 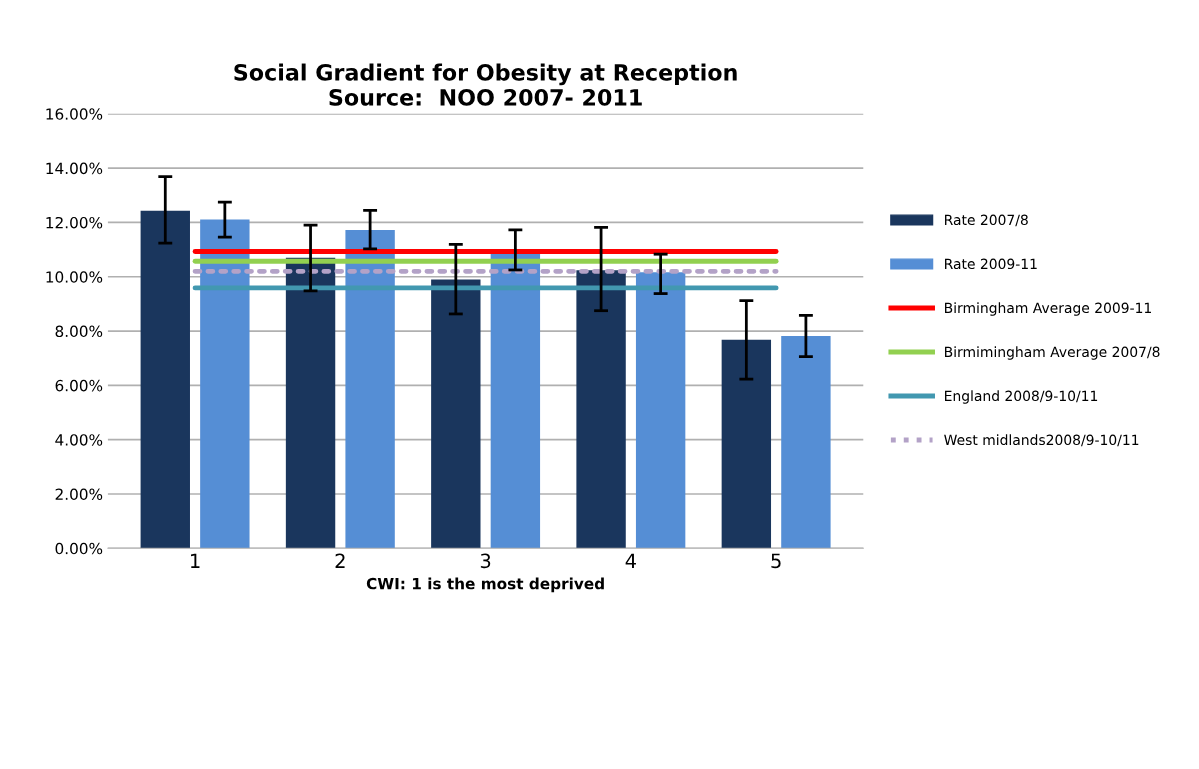 What do you see at coordinates (485, 561) in the screenshot?
I see `x-tick-label: 3` at bounding box center [485, 561].